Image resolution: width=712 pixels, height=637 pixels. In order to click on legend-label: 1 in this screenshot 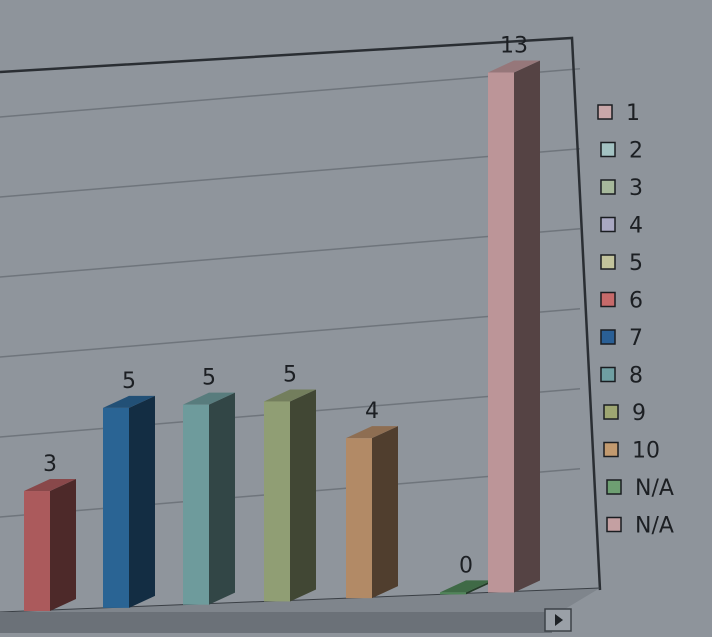, I will do `click(633, 113)`.